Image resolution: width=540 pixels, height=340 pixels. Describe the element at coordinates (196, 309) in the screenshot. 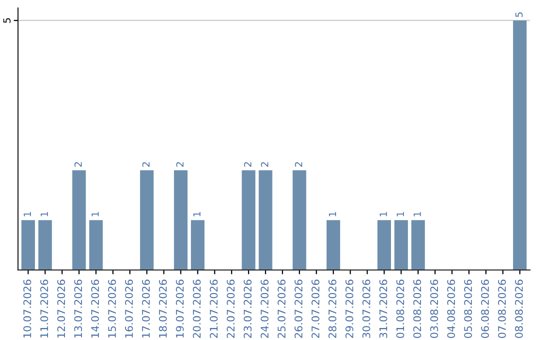

I see `x-tick-label: 20.07.2026` at that location.